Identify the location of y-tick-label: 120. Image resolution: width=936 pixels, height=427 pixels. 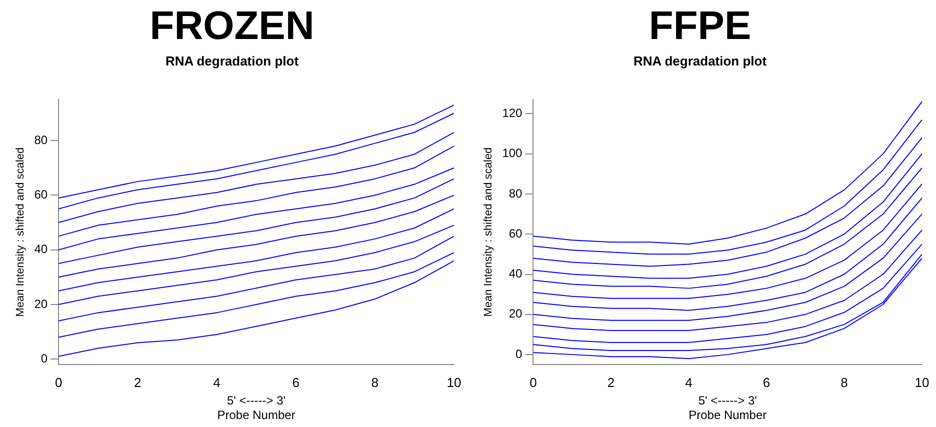
(512, 113).